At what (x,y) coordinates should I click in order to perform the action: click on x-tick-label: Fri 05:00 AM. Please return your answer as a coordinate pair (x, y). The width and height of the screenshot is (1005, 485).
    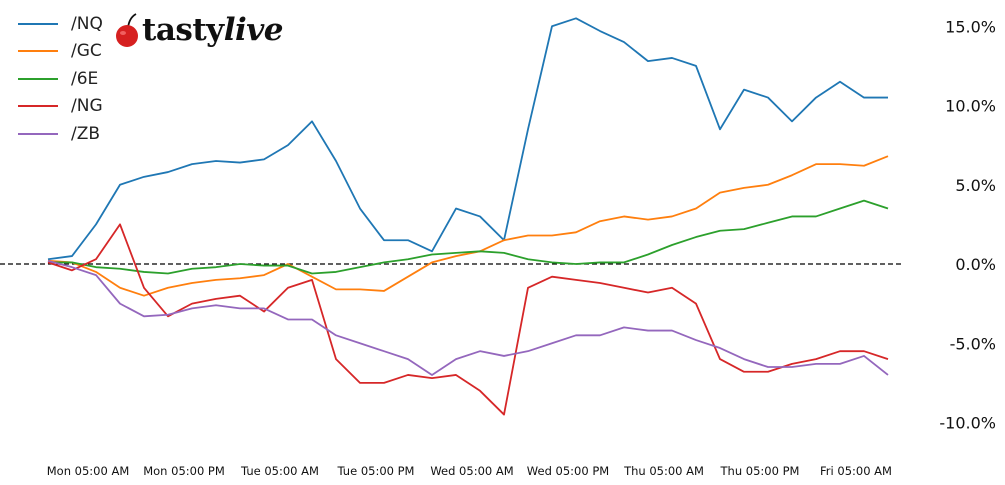
    Looking at the image, I should click on (856, 471).